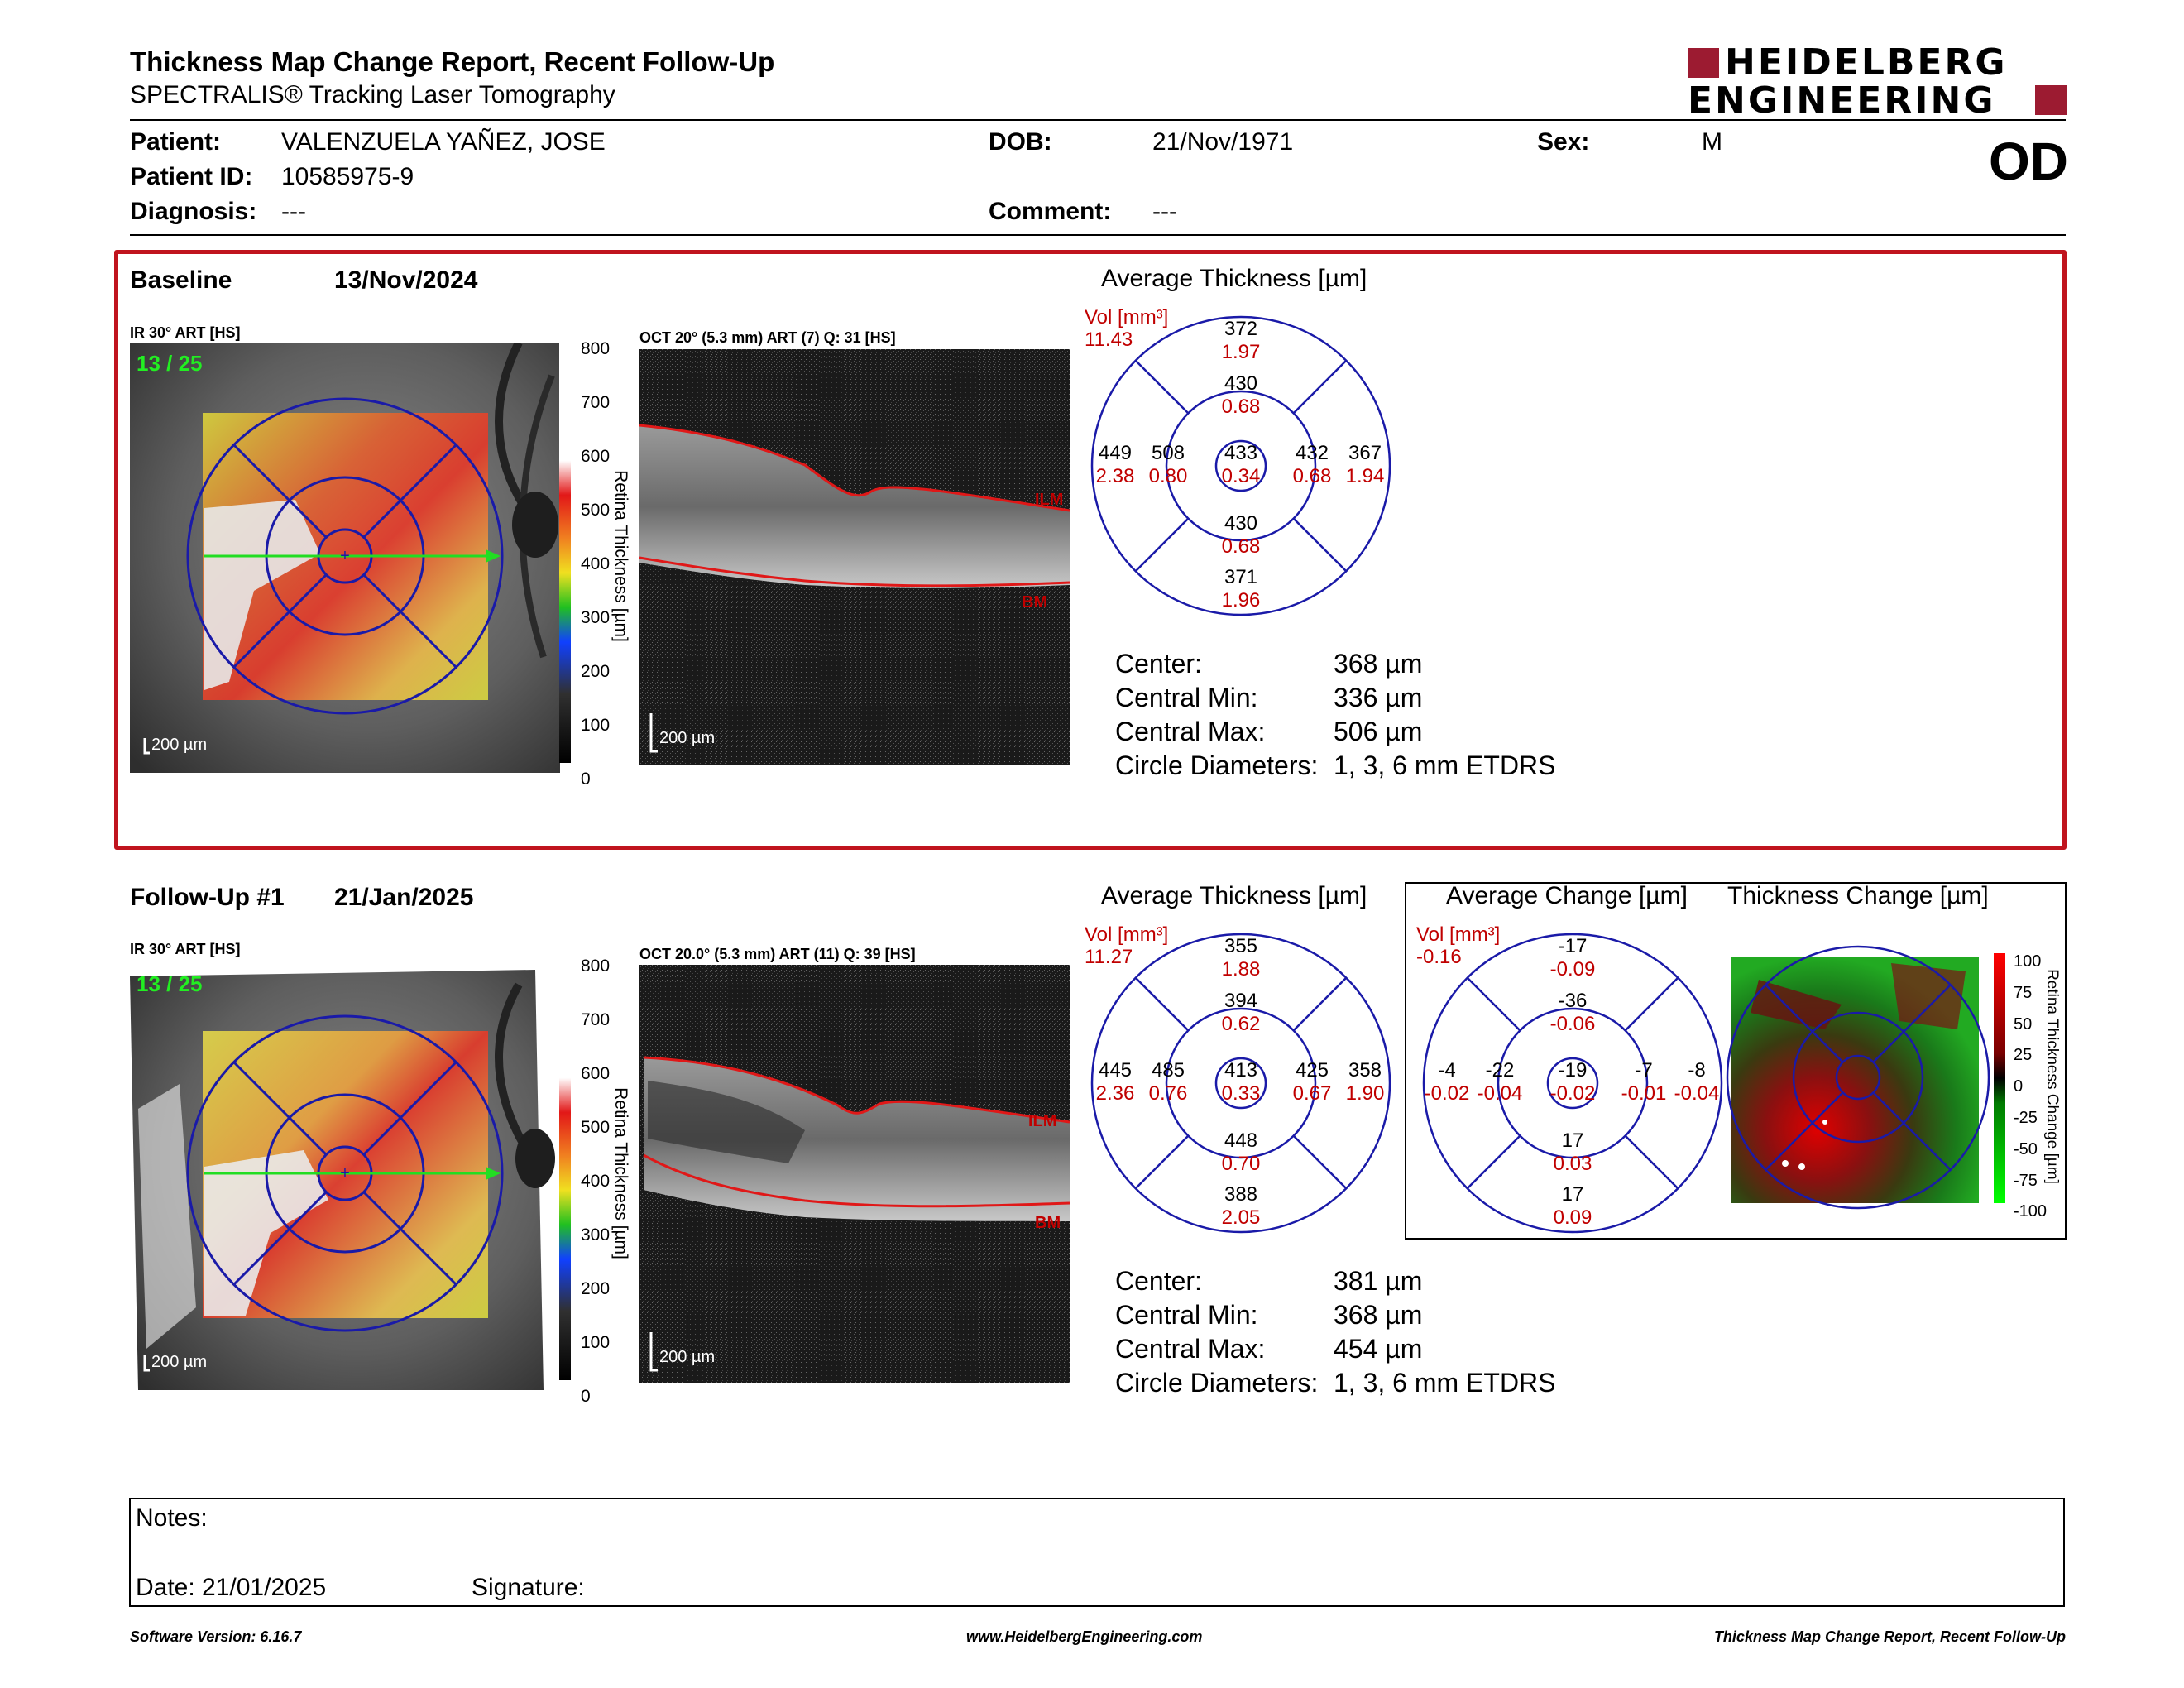  What do you see at coordinates (2026, 1148) in the screenshot?
I see `change-tick: -50` at bounding box center [2026, 1148].